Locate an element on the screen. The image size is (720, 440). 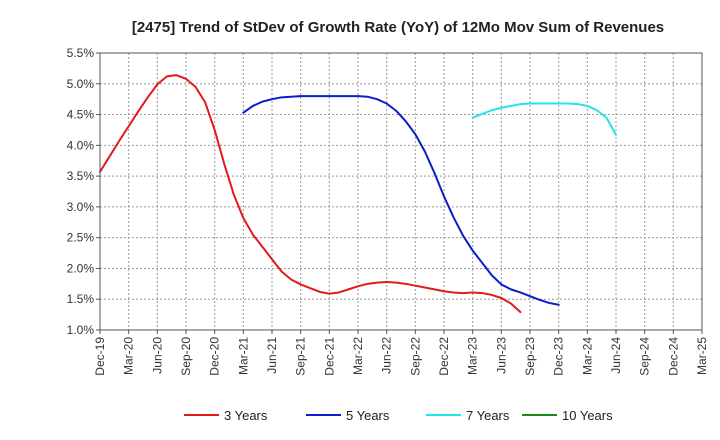
x-tick-label: Dec-24 is located at coordinates (673, 356).